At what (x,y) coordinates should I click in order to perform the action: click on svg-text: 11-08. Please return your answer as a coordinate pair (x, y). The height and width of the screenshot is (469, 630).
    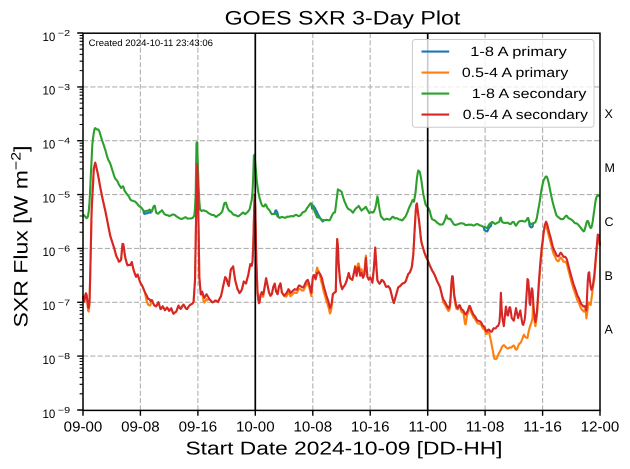
    Looking at the image, I should click on (485, 428).